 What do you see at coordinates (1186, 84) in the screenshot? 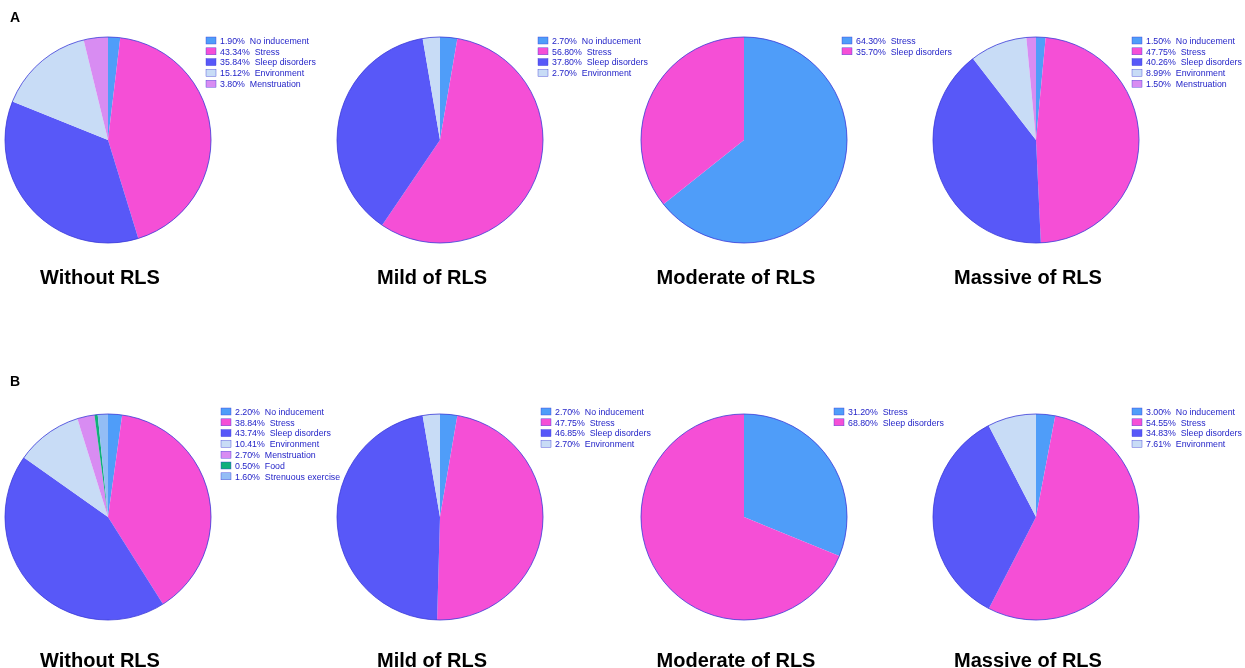
I see `legend-label: 1.50% Menstruation` at bounding box center [1186, 84].